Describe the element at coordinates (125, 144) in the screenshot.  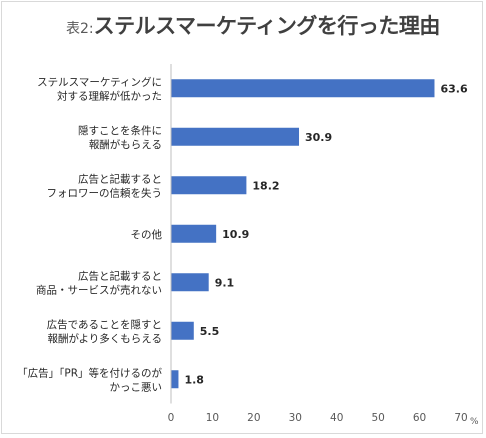
I see `category-label-line: 報酬がもらえる` at that location.